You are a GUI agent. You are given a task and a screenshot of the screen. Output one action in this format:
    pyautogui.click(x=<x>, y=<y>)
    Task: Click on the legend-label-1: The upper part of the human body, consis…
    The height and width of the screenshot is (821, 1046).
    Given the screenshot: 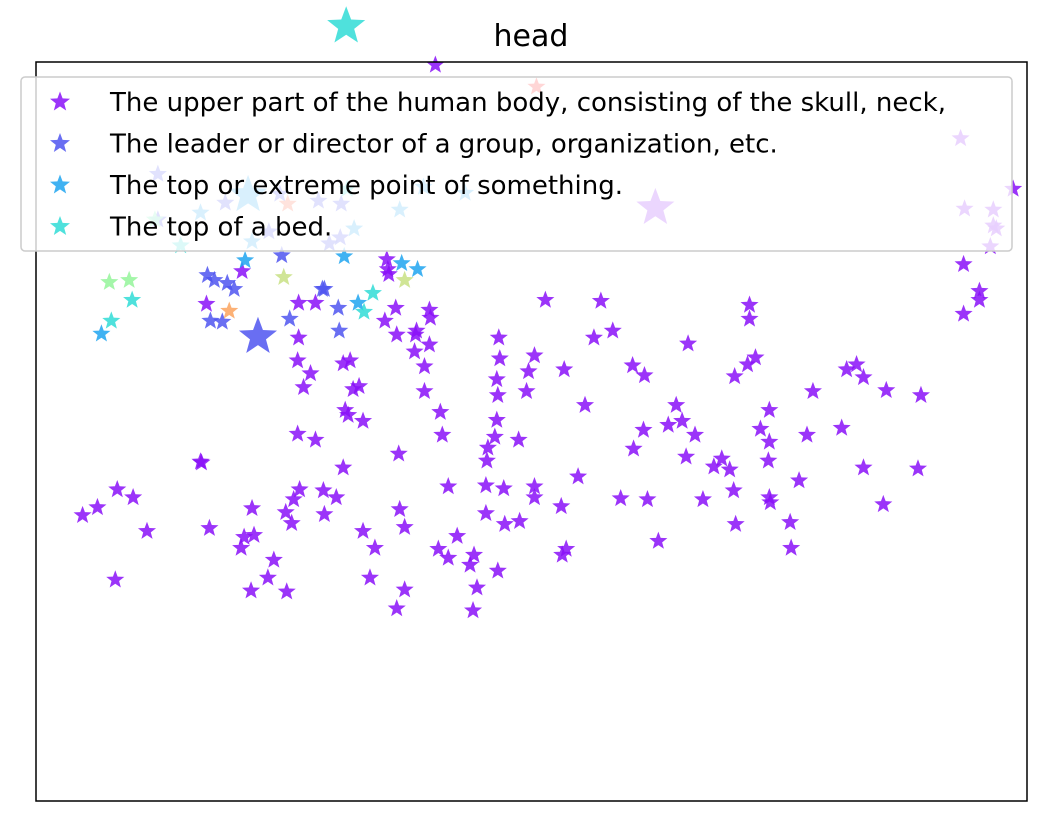 What is the action you would take?
    pyautogui.click(x=527, y=103)
    